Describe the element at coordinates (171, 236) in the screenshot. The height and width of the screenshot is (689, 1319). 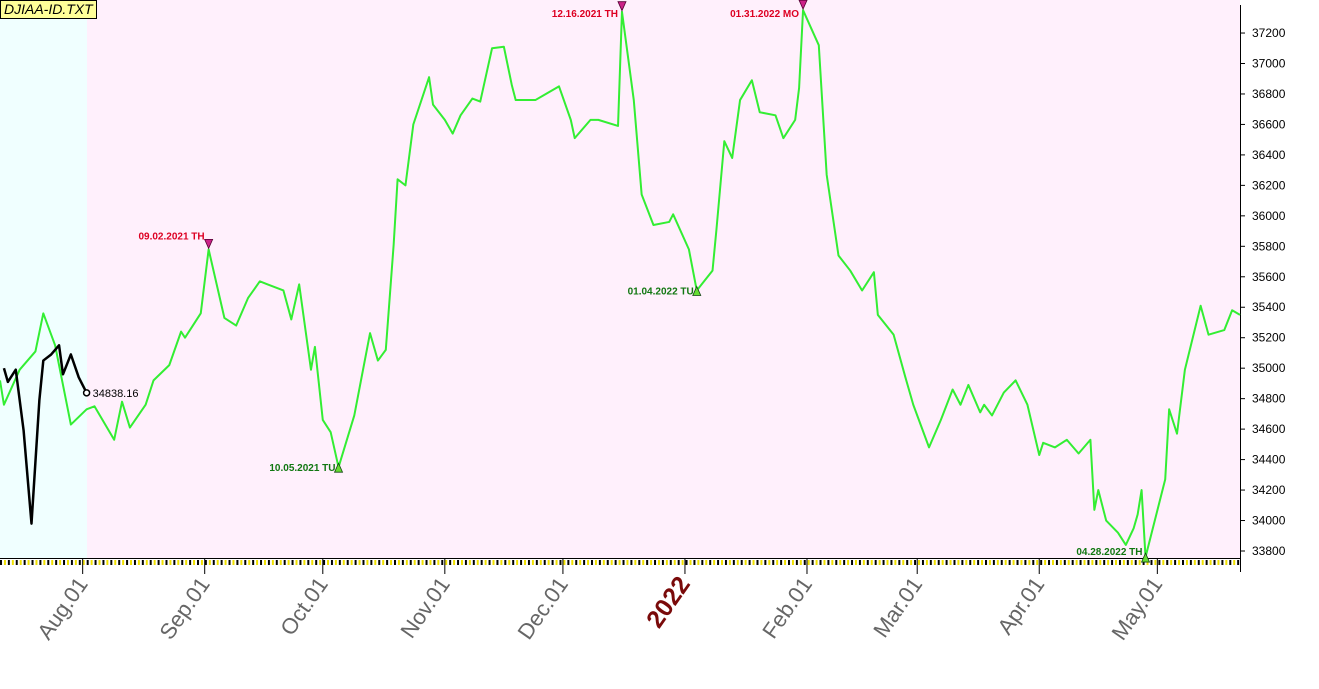
I see `high-label: 09.02.2021 TH` at that location.